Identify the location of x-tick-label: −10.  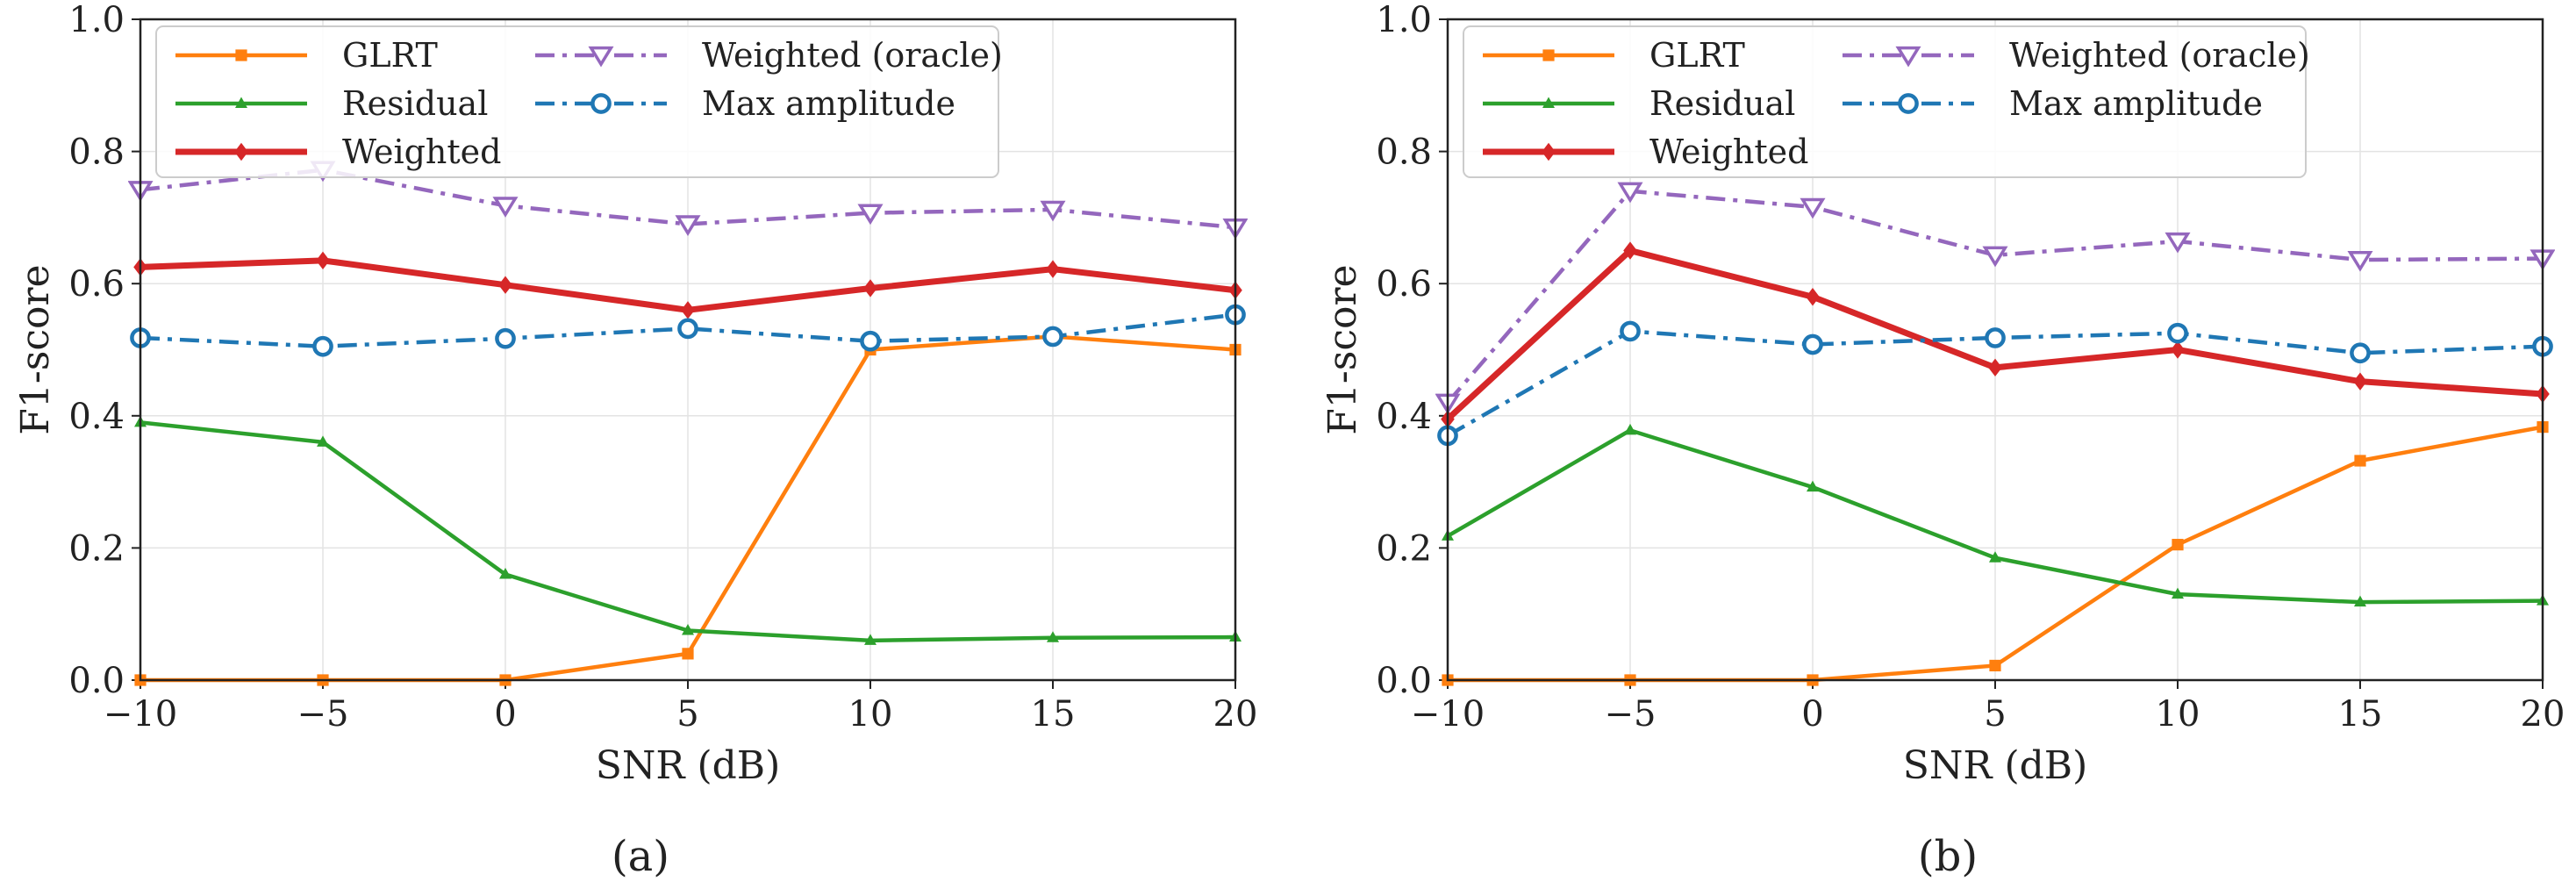
(140, 715).